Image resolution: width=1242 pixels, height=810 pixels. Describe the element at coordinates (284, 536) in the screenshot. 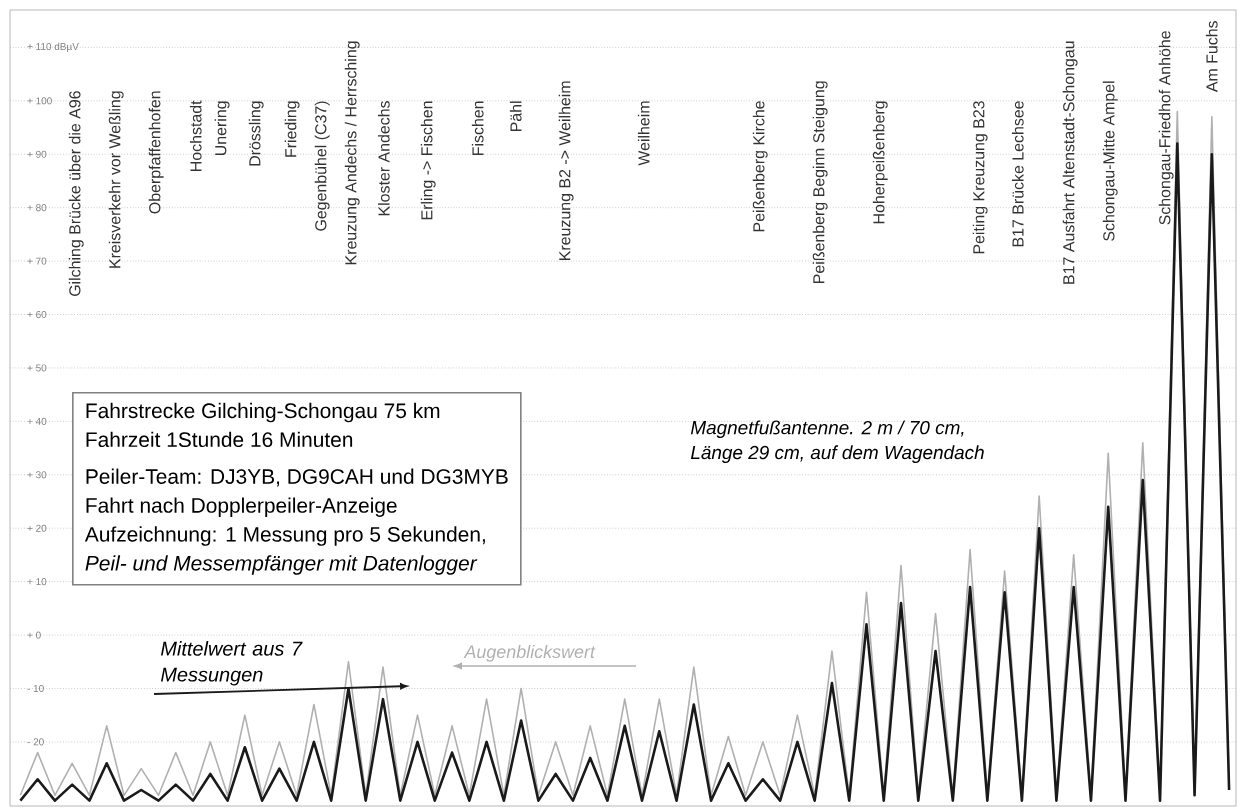

I see `annotation: Aufzeichnung: 1 Messung pro 5 Sekunden,` at that location.